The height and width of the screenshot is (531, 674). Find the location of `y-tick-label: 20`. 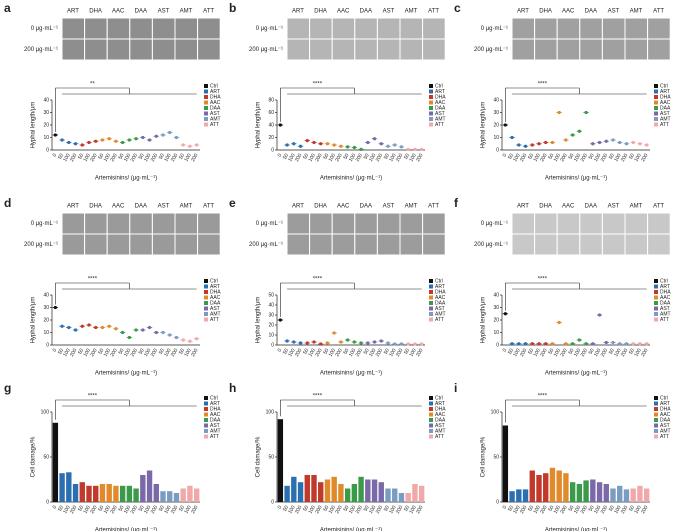

y-tick-label: 20 is located at coordinates (46, 320).